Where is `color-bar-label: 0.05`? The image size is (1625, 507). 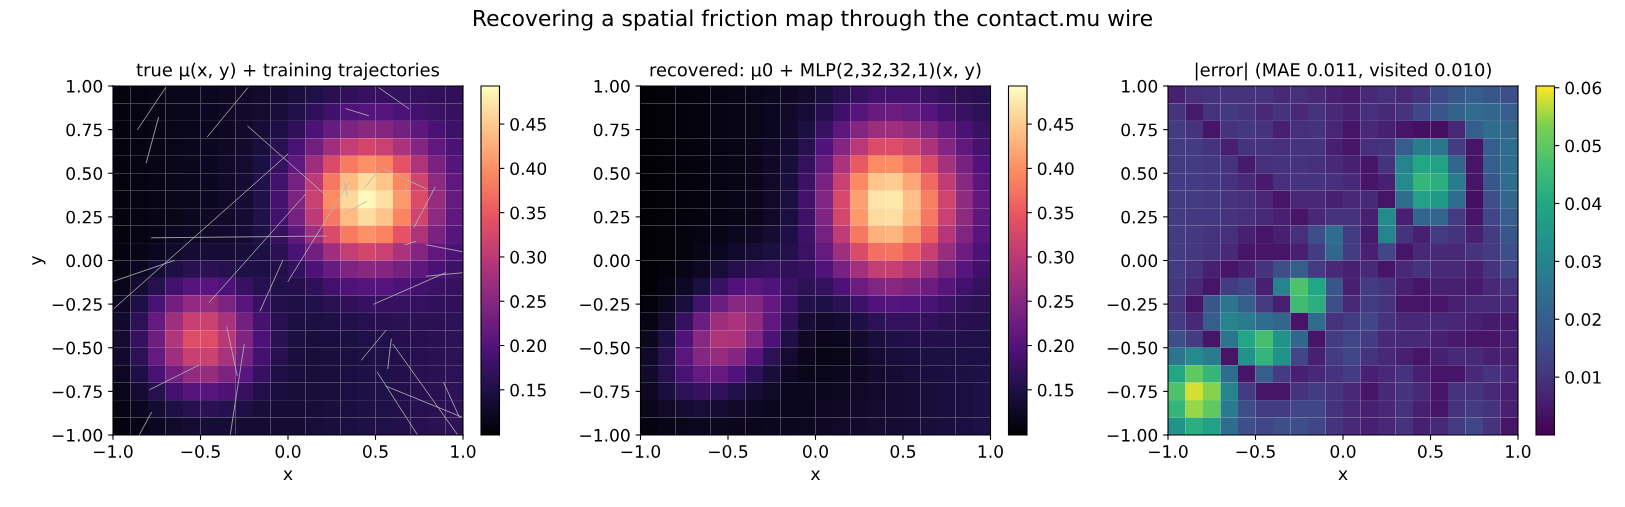
color-bar-label: 0.05 is located at coordinates (1583, 146).